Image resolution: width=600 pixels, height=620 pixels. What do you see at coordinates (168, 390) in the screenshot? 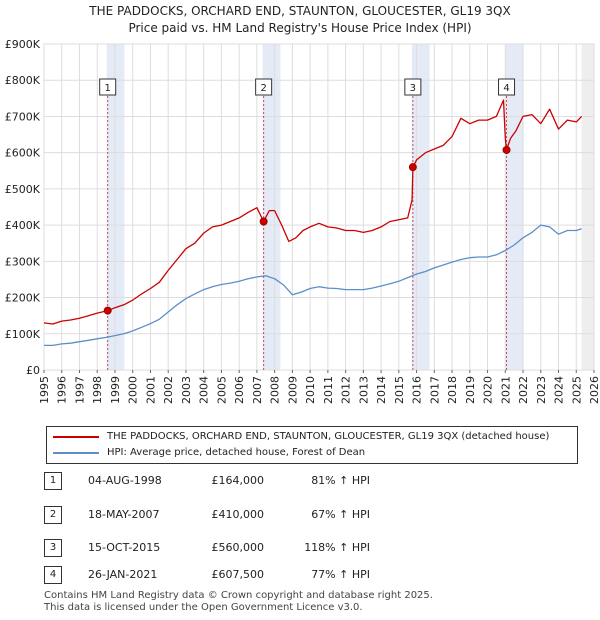
I see `x-tick-label: 2002` at bounding box center [168, 390].